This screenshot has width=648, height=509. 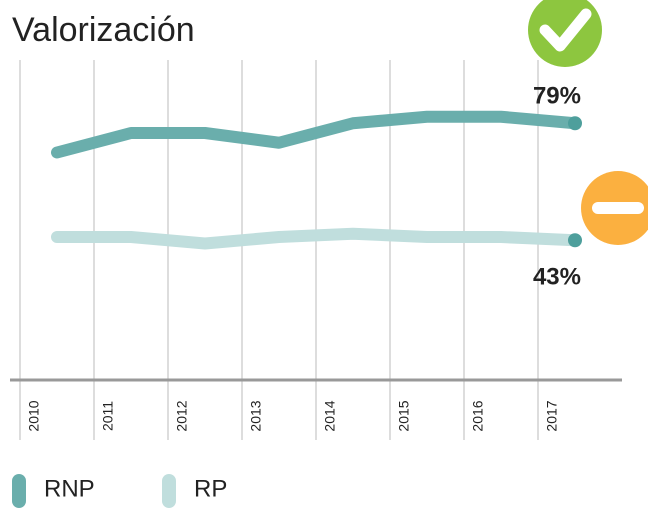 I want to click on minus-icon, so click(x=614, y=208).